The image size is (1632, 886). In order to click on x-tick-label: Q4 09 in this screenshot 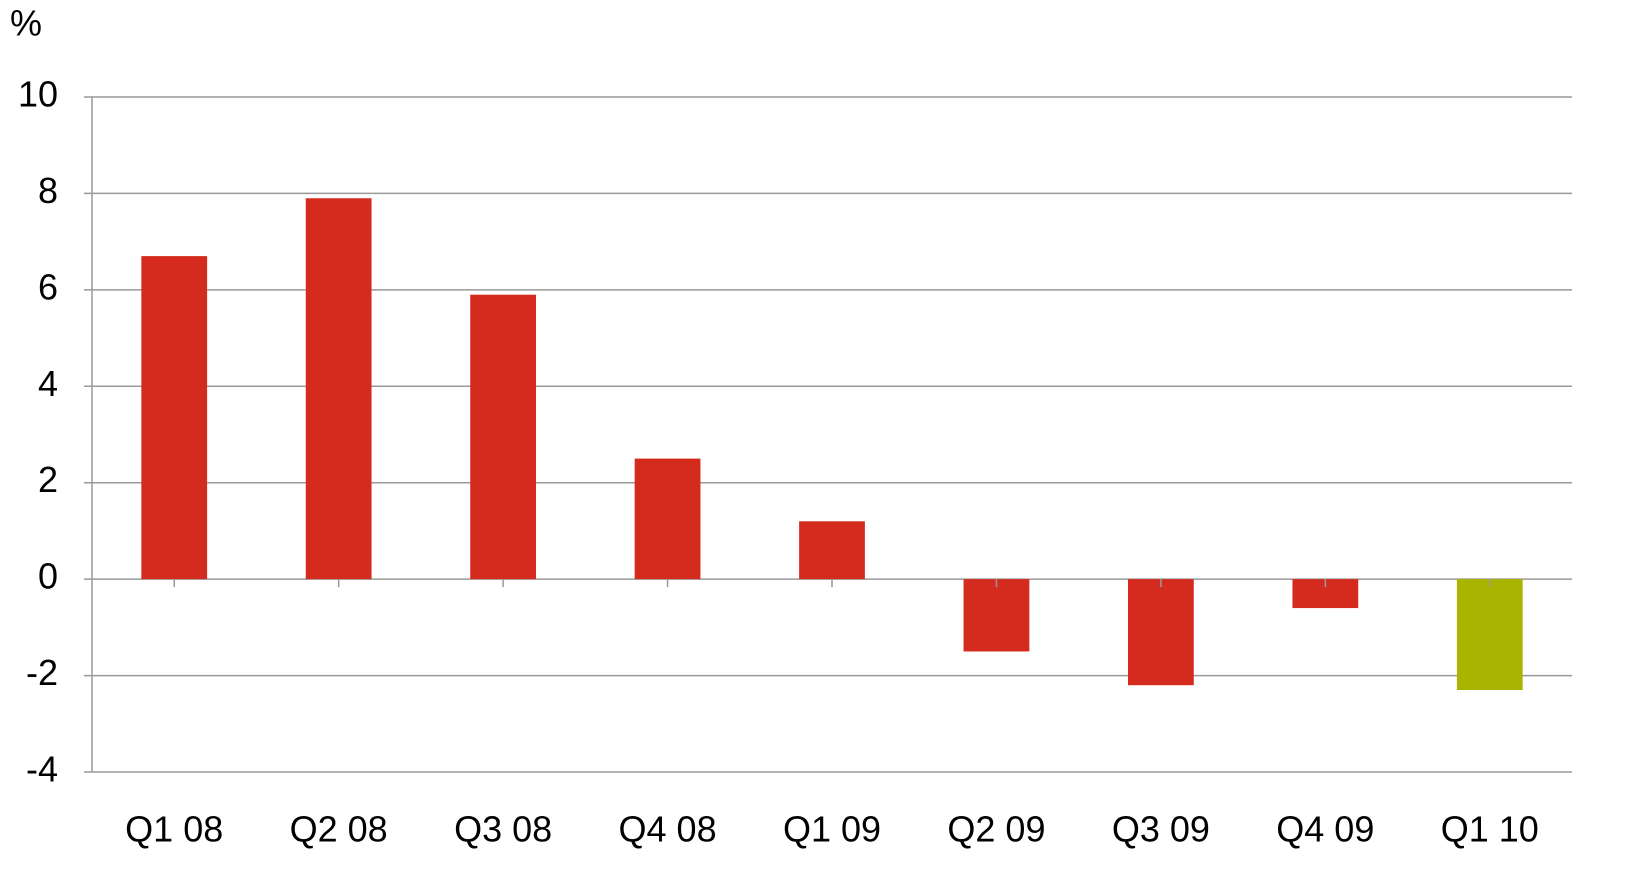, I will do `click(1325, 829)`.